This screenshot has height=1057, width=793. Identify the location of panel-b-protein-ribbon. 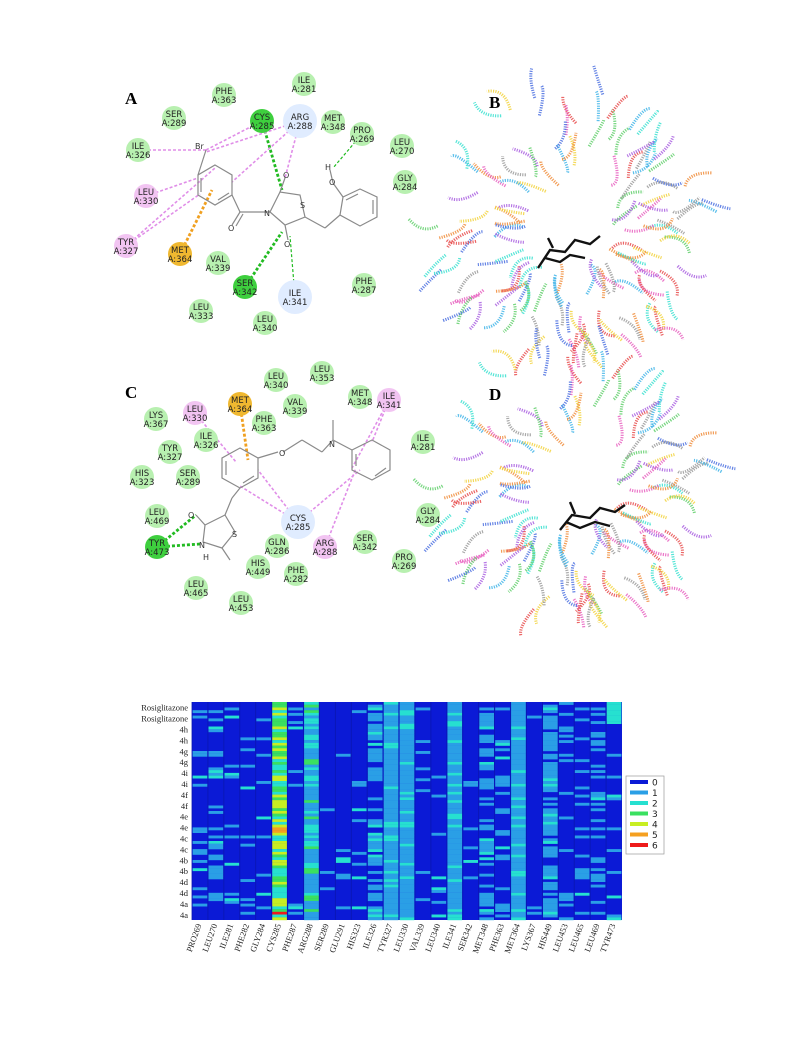
(569, 221).